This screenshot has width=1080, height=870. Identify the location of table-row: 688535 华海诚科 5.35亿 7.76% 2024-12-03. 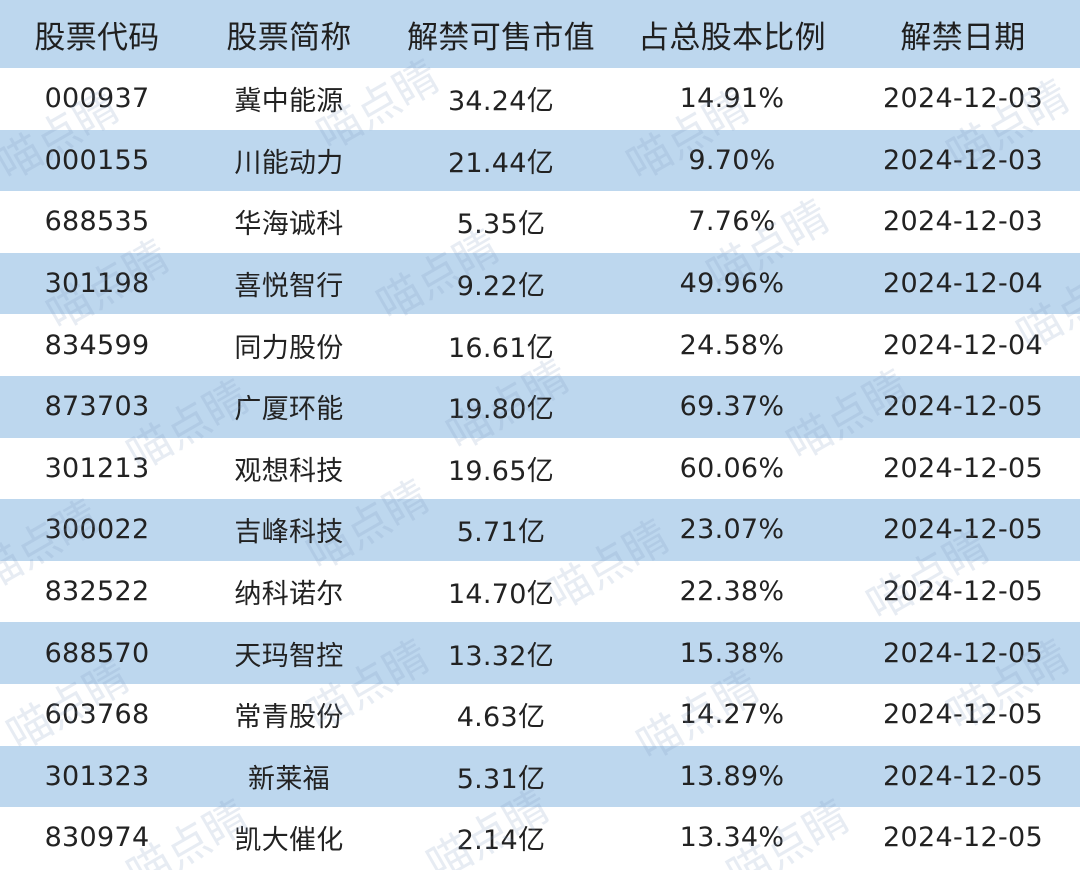
(540, 222).